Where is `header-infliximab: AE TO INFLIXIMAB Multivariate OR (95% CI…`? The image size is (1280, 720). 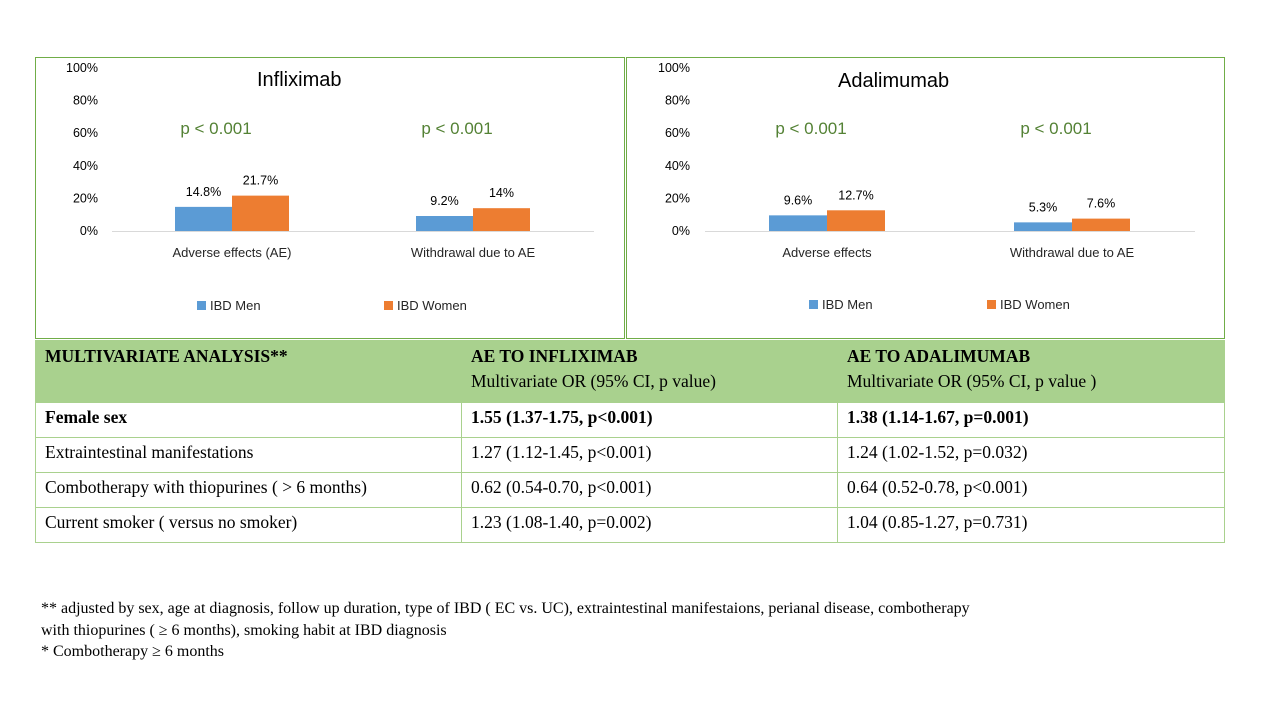
header-infliximab: AE TO INFLIXIMAB Multivariate OR (95% CI… is located at coordinates (649, 371).